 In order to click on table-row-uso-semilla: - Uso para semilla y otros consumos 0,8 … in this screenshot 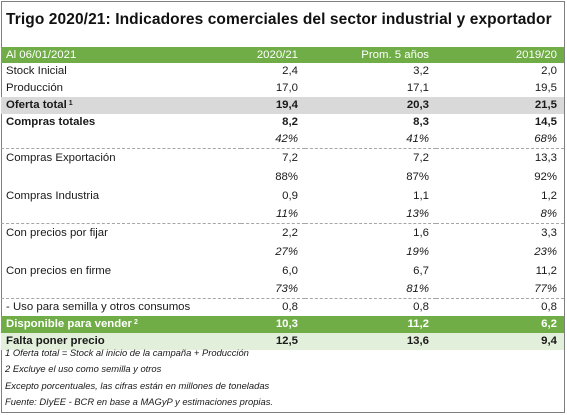, I will do `click(282, 307)`.